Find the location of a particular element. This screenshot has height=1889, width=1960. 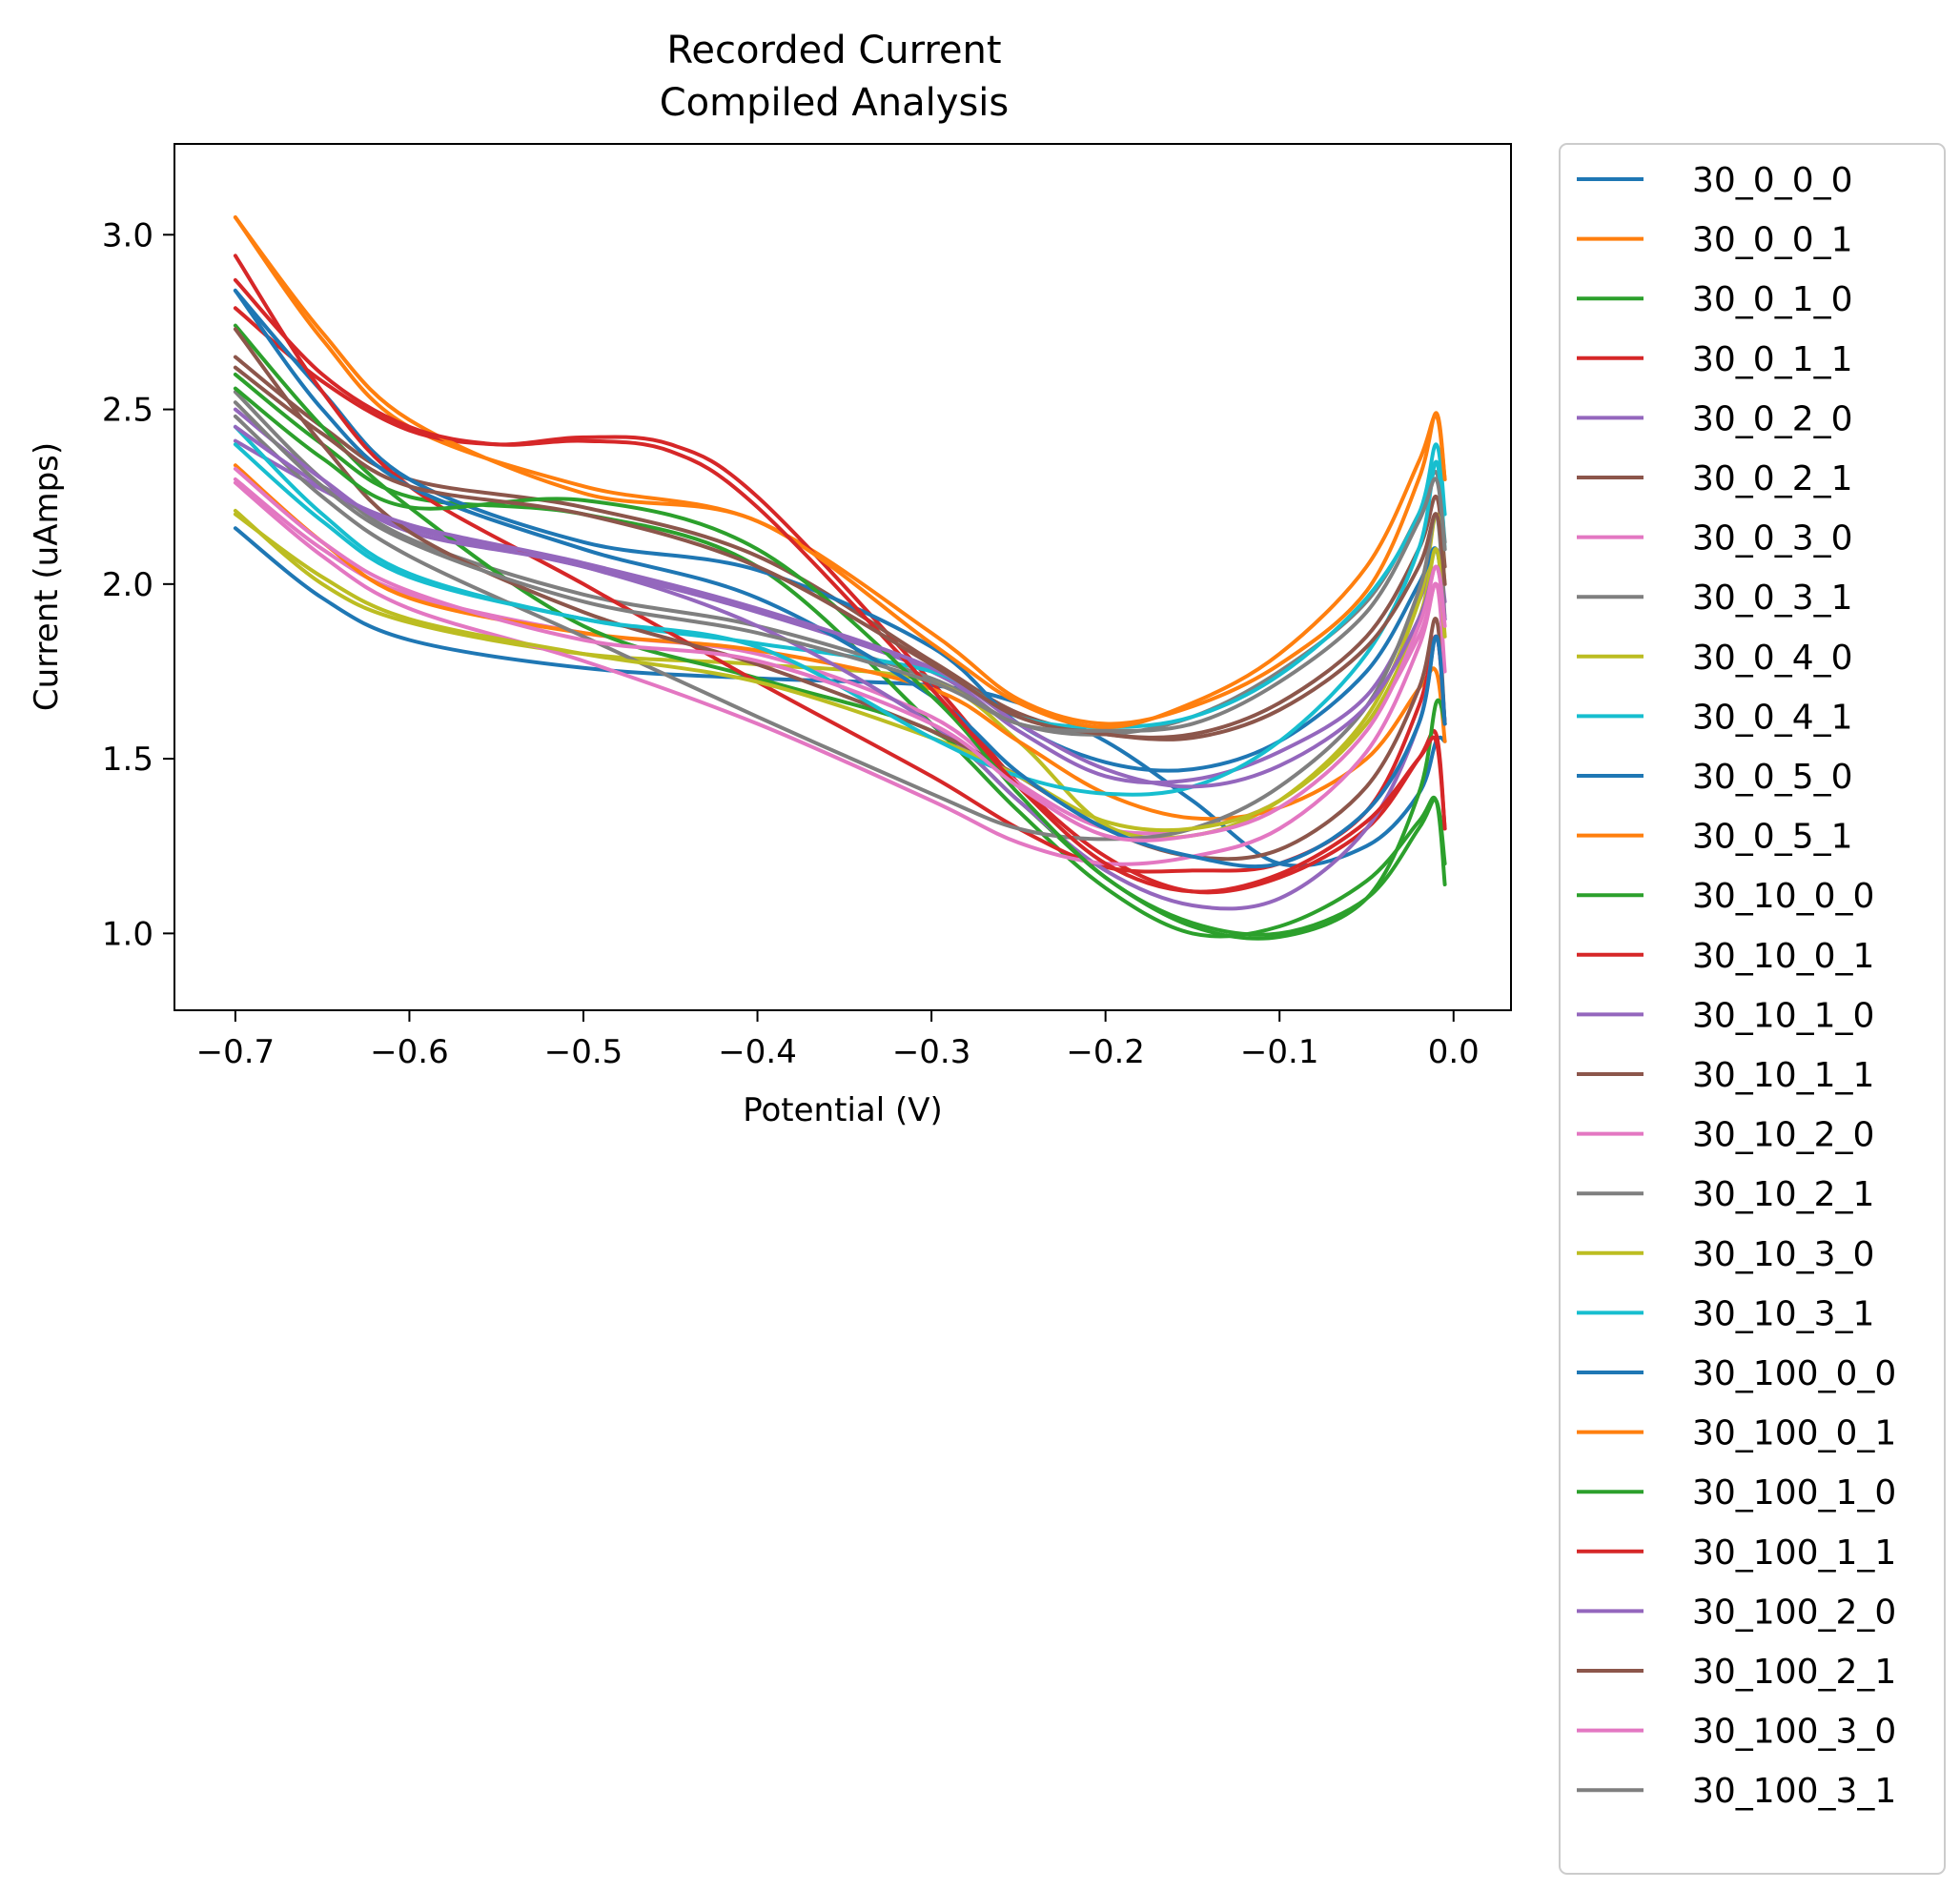

x-axis-label: Potential (V) is located at coordinates (843, 1110).